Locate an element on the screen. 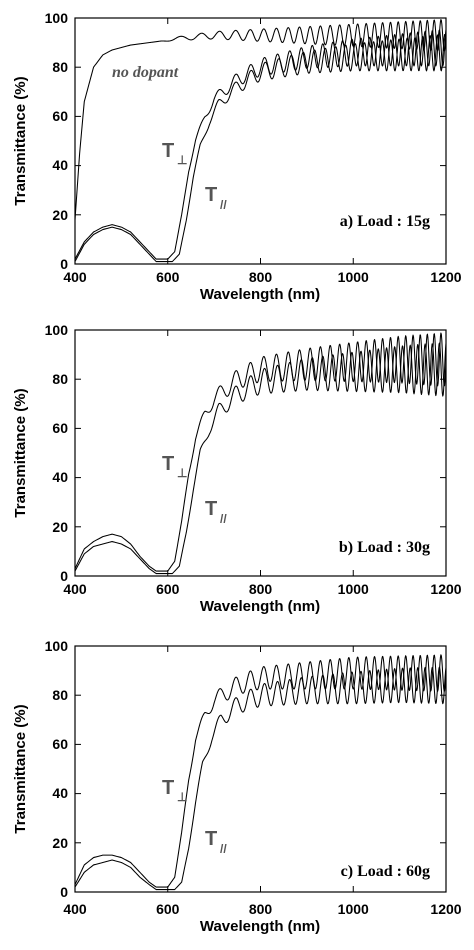  panel-annotation: a) Load : 15g is located at coordinates (385, 221).